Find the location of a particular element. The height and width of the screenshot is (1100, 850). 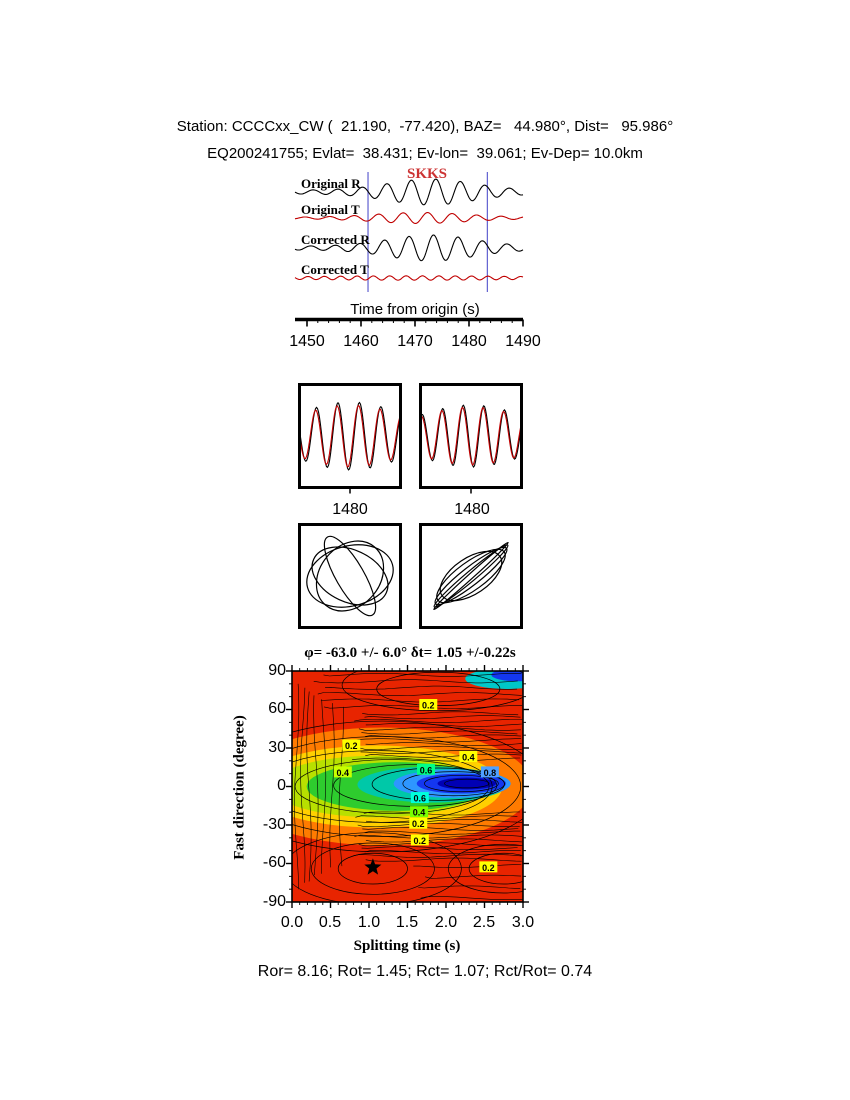

ytick-m30: -30 is located at coordinates (274, 824).